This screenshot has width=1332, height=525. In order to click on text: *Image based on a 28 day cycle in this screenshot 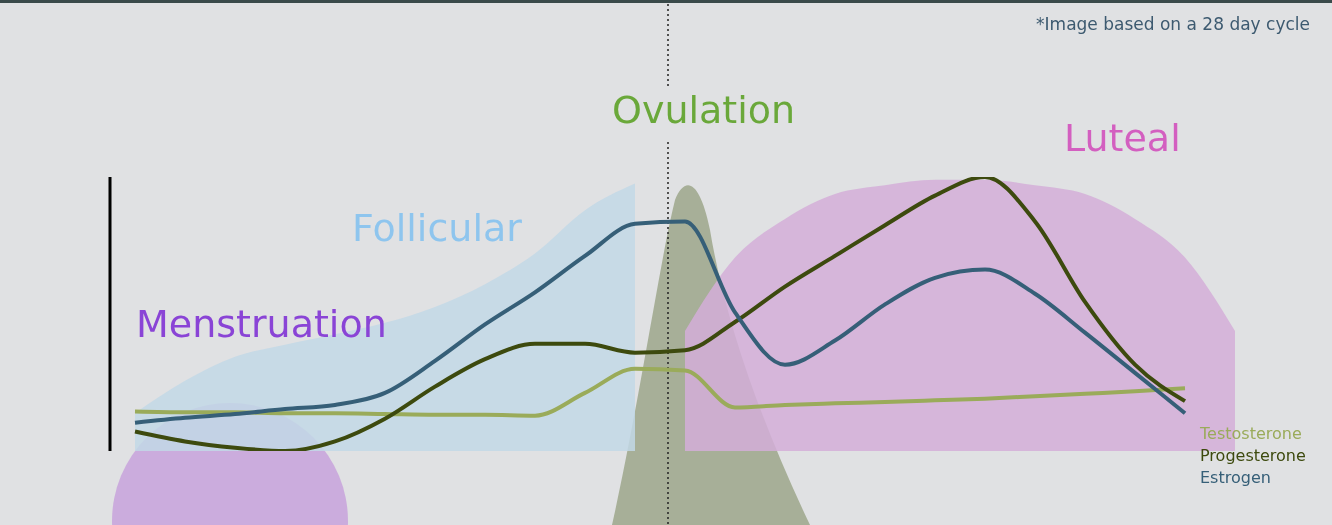, I will do `click(1173, 24)`.